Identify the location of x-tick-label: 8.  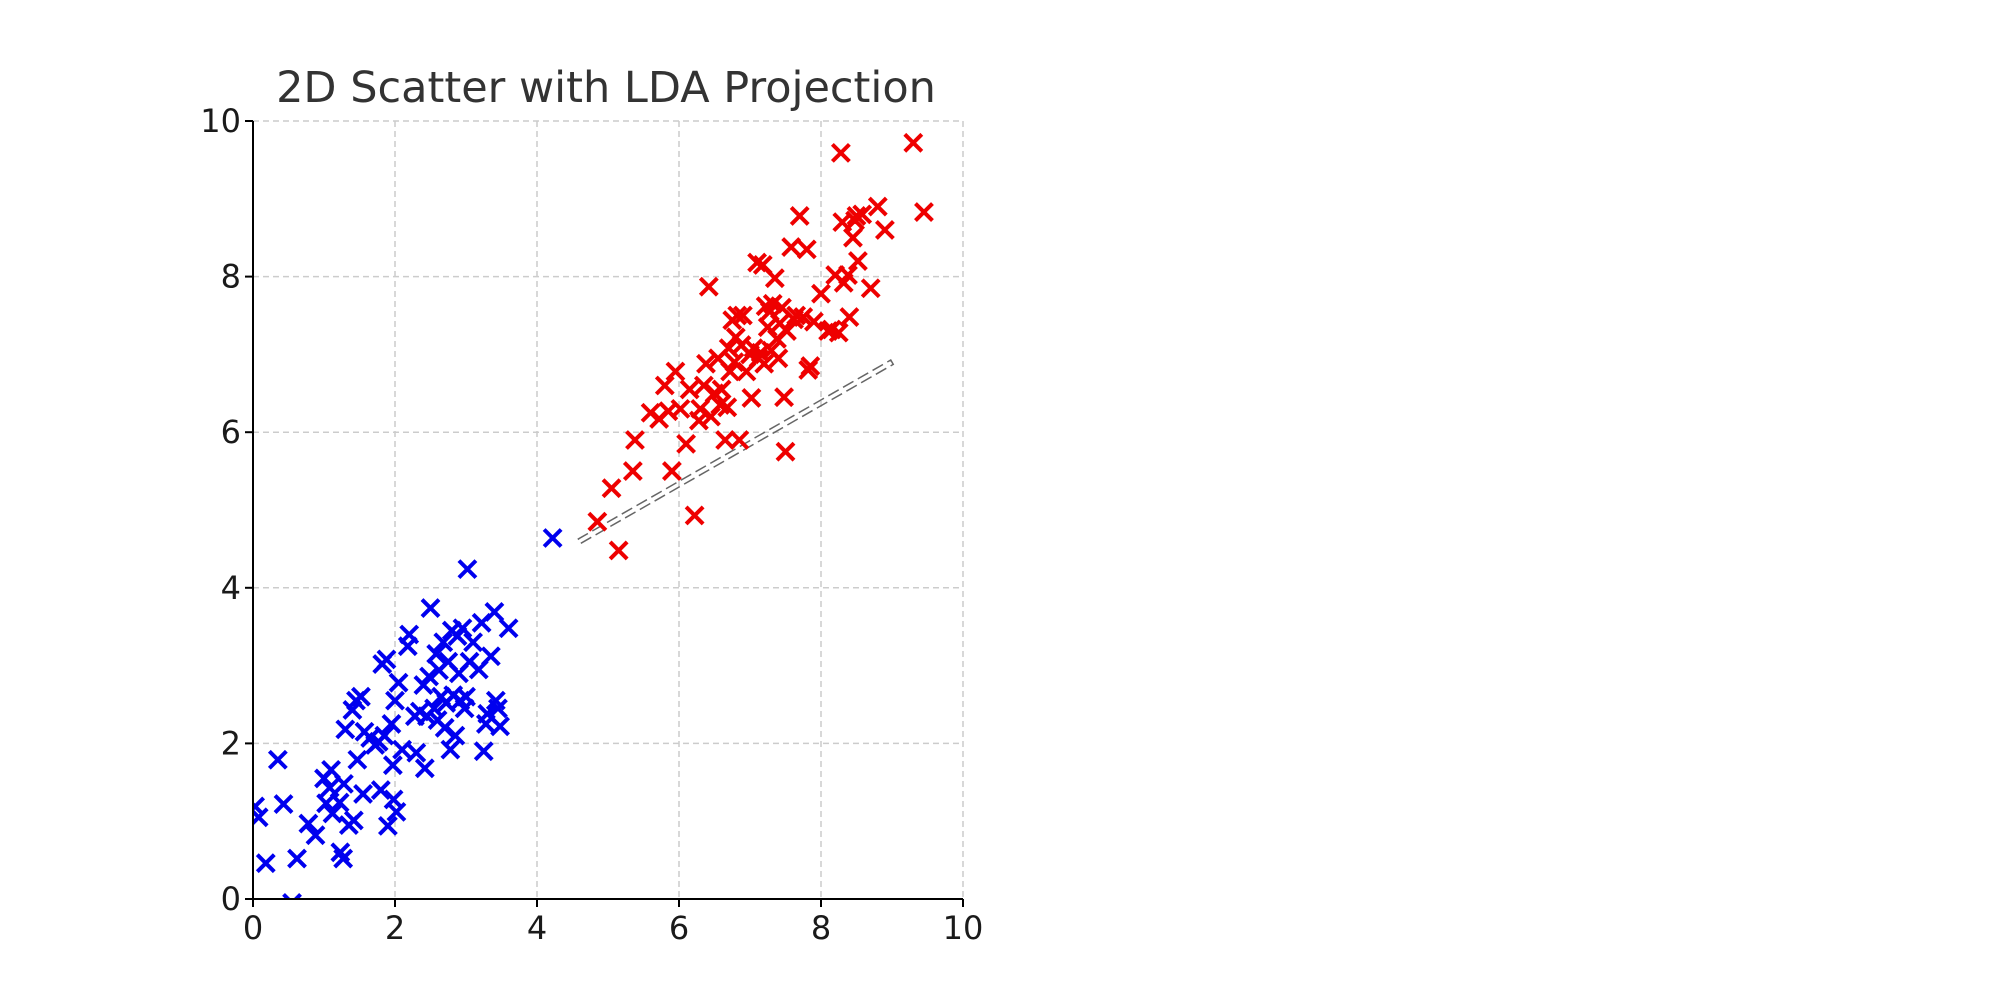
(821, 928).